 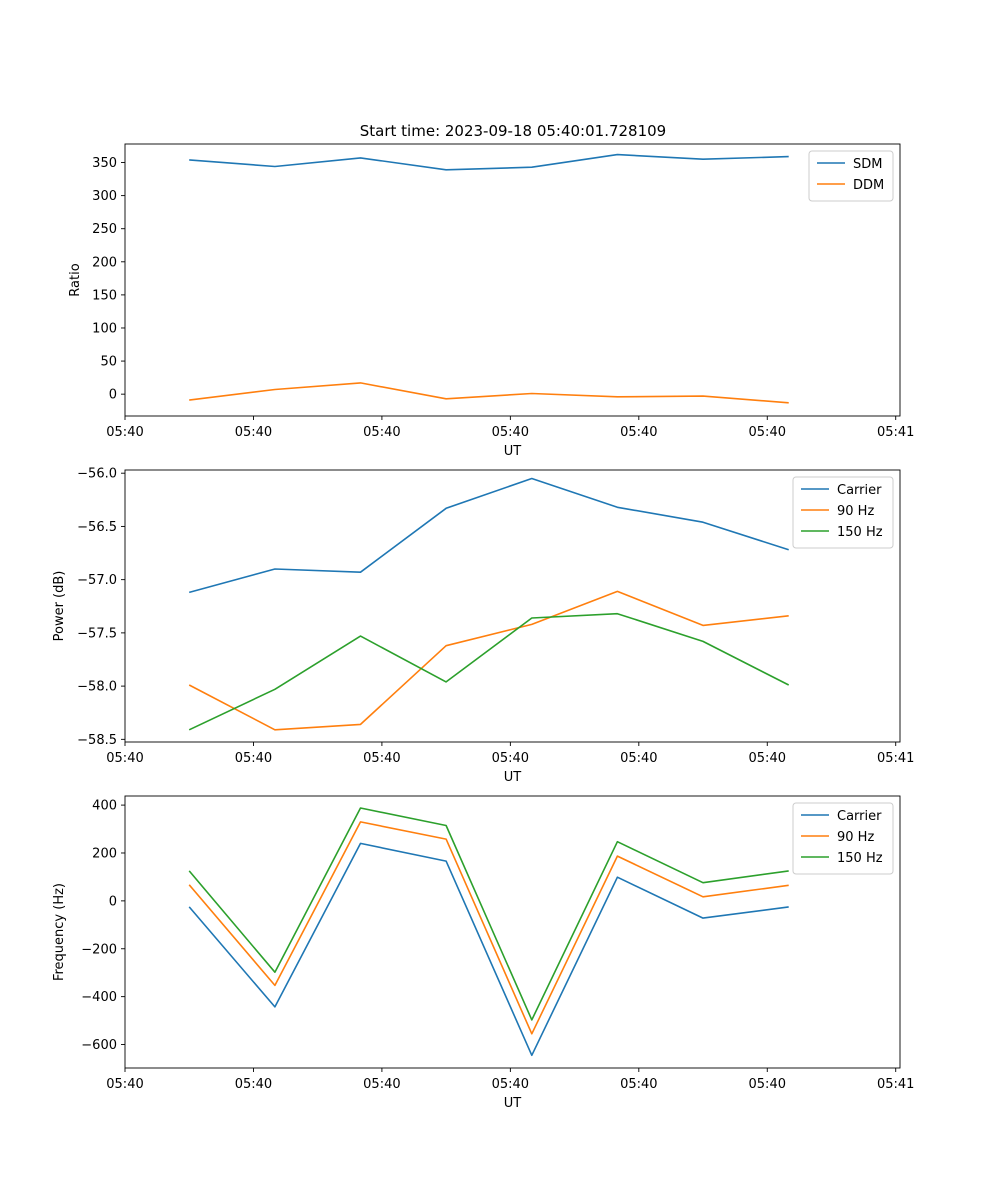 I want to click on y-tick-label: 350, so click(x=104, y=163).